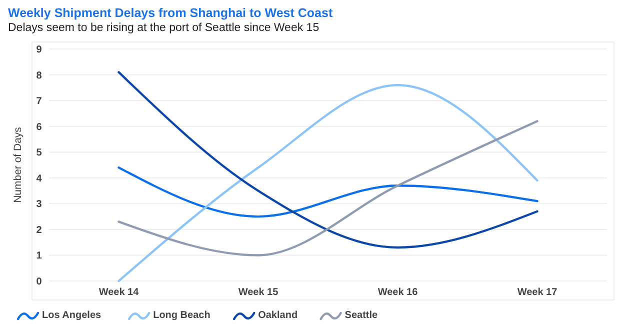 This screenshot has height=325, width=624. What do you see at coordinates (278, 315) in the screenshot?
I see `legend-label: Oakland` at bounding box center [278, 315].